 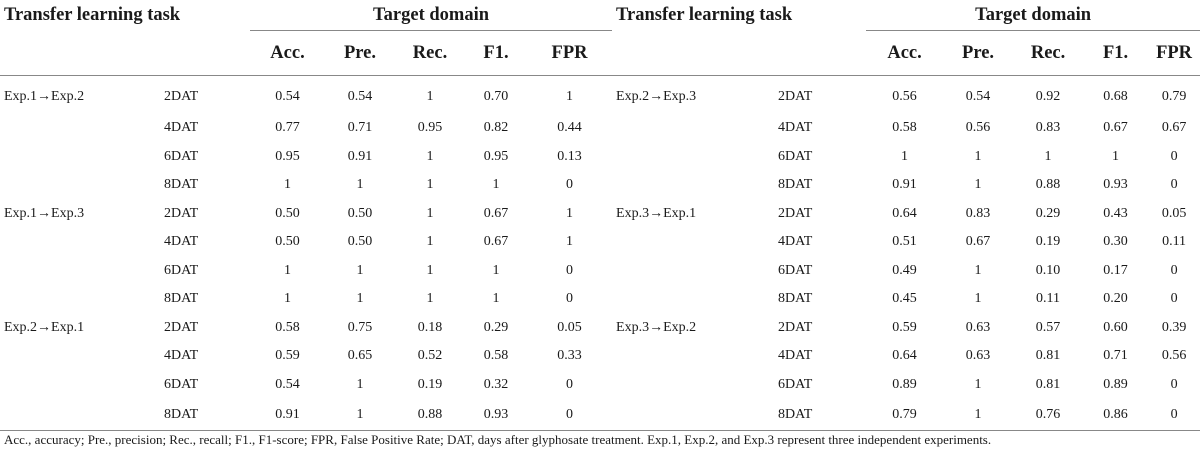 I want to click on task-cell-left: Exp.1→Exp.3, so click(x=44, y=213).